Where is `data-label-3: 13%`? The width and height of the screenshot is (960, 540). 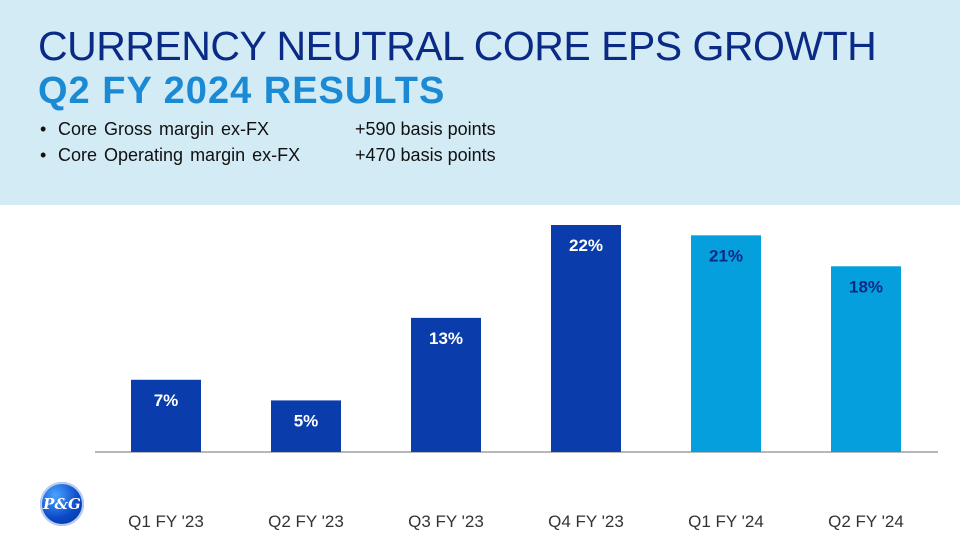
data-label-3: 13% is located at coordinates (446, 338).